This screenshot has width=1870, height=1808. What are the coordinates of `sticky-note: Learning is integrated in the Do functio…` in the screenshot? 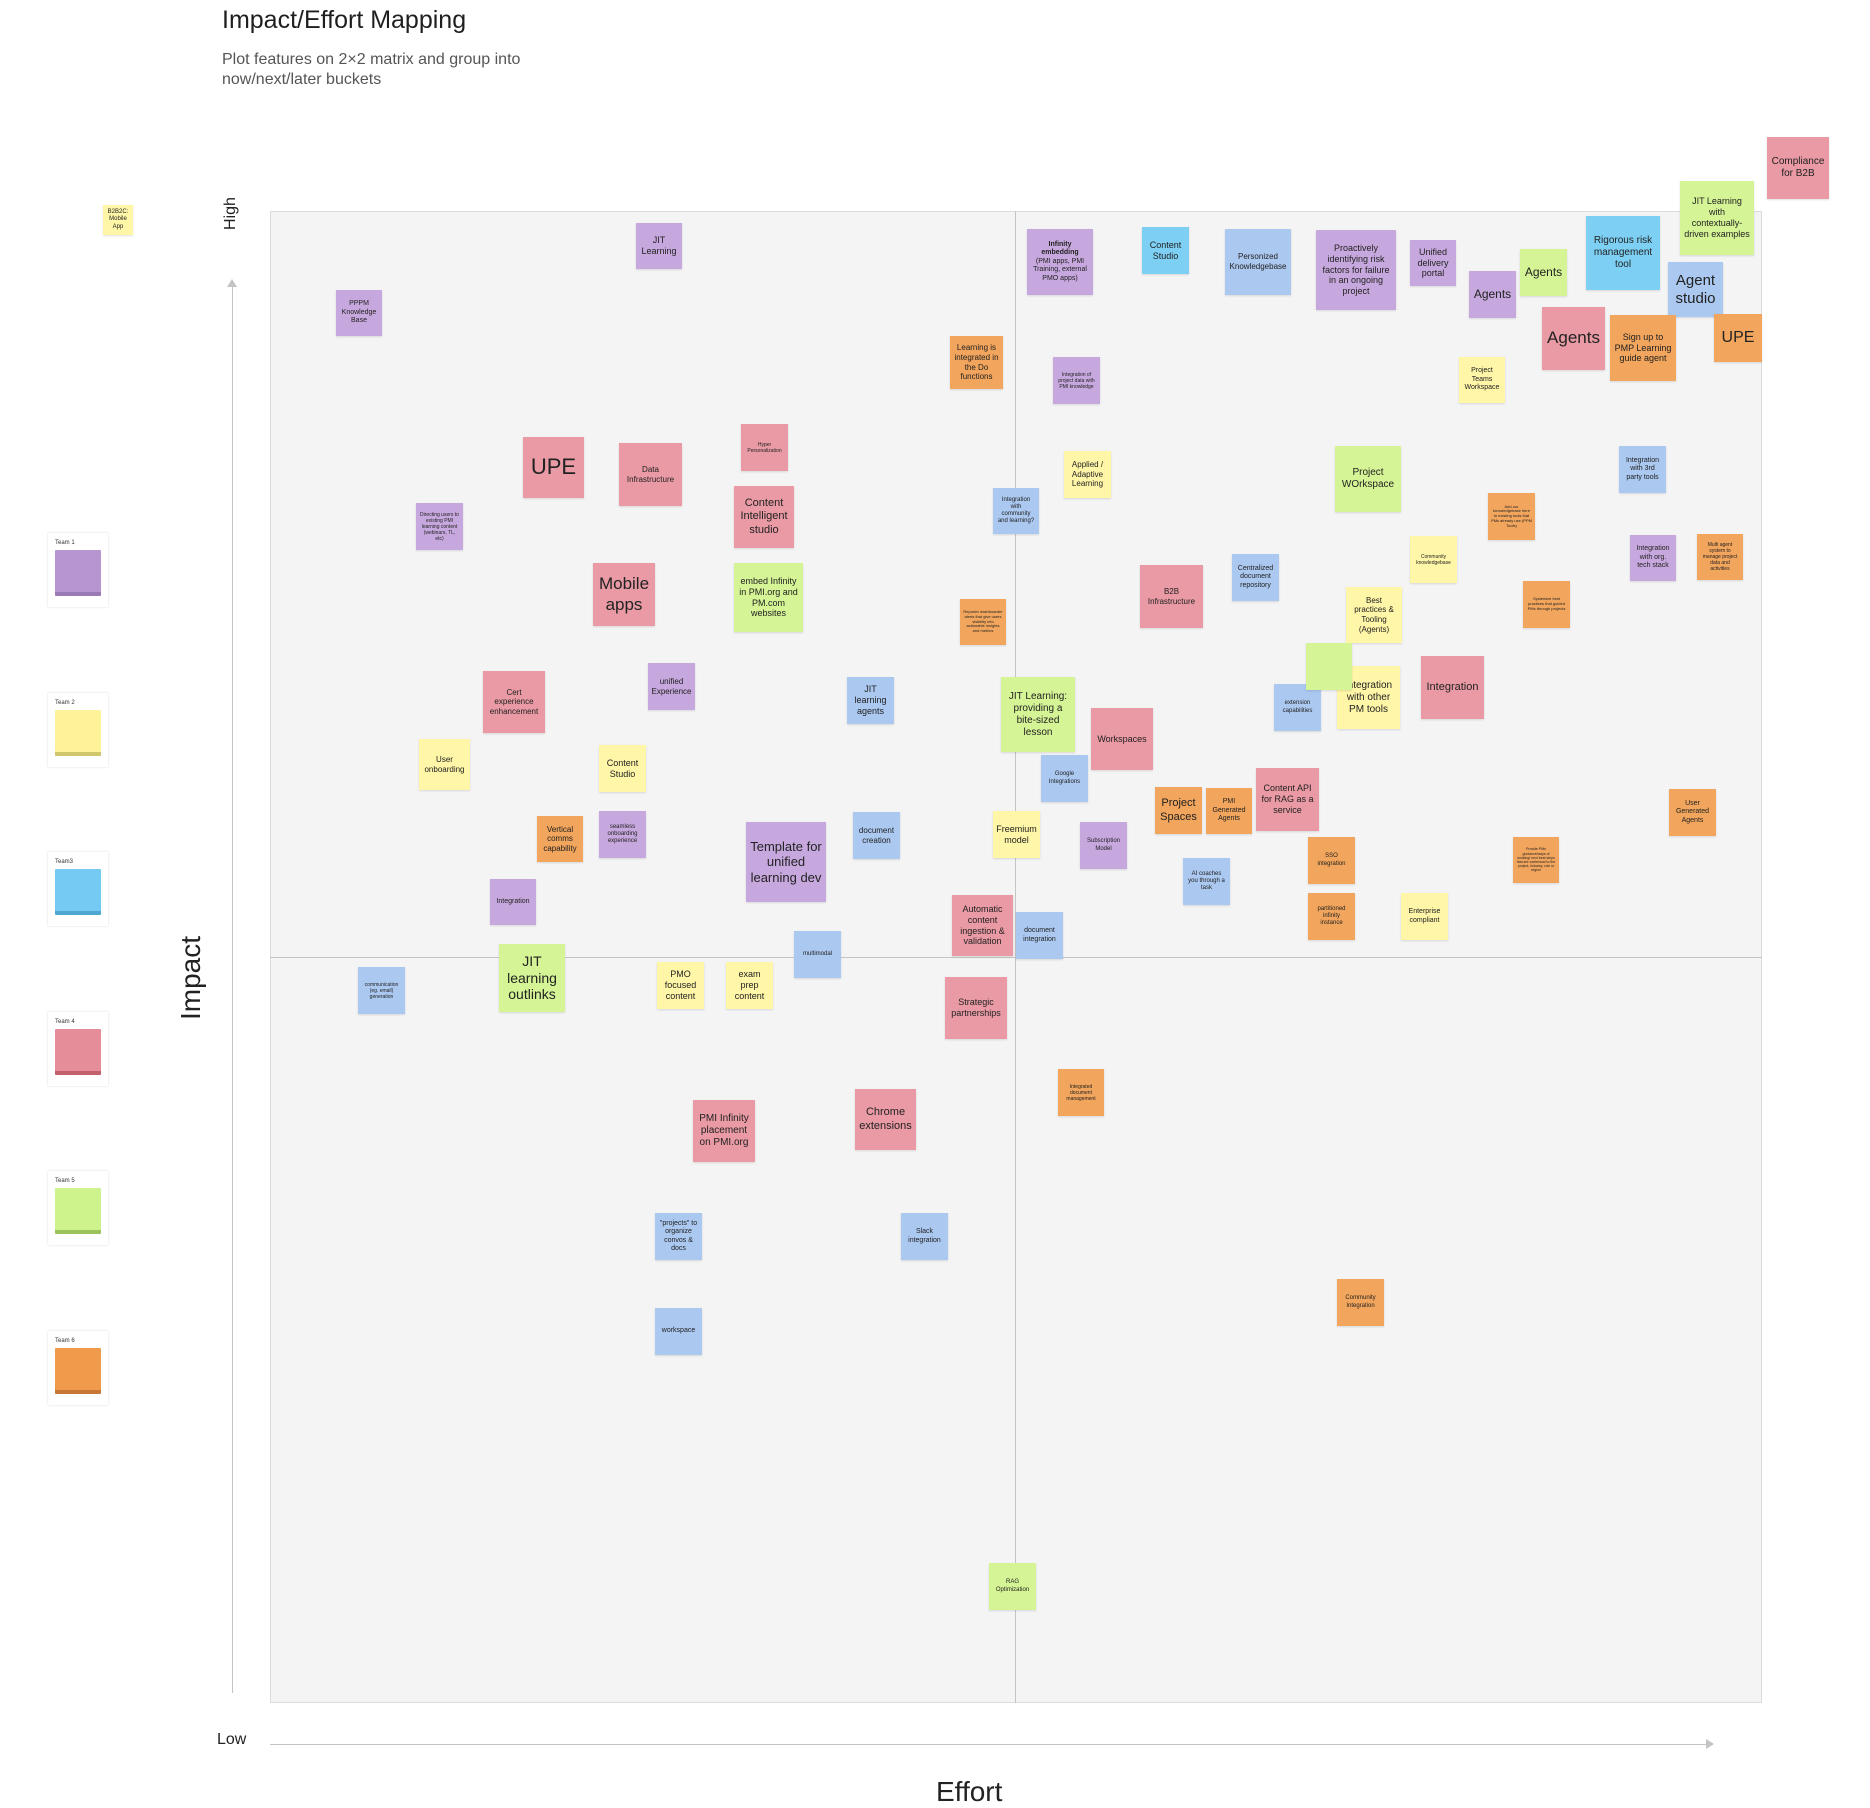 It's located at (976, 362).